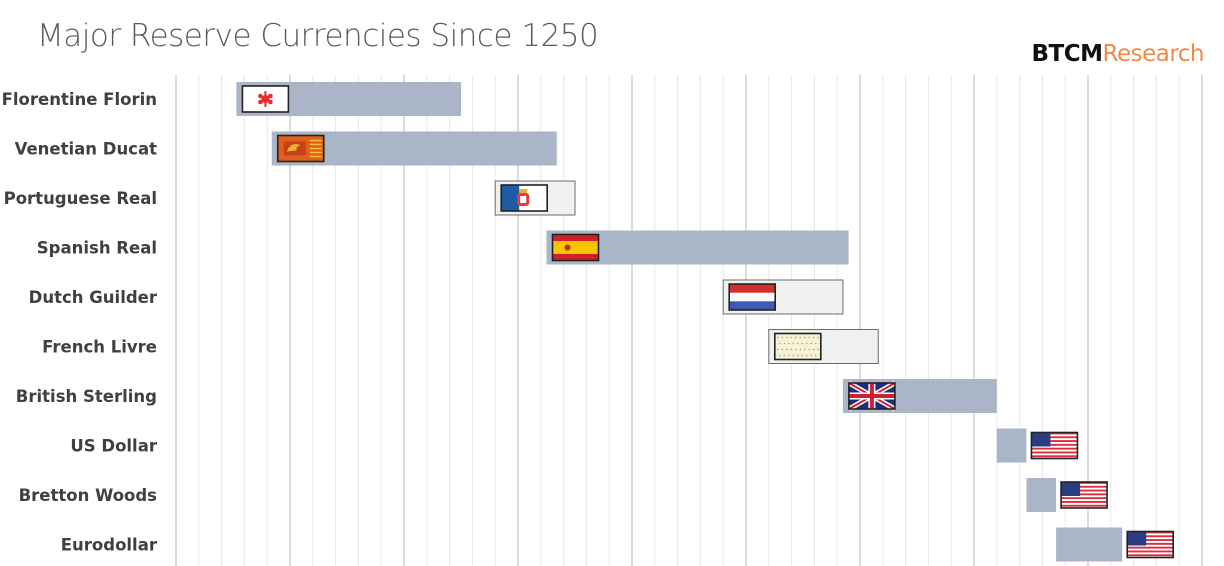 The width and height of the screenshot is (1224, 566). I want to click on category-label: Spanish Real, so click(97, 248).